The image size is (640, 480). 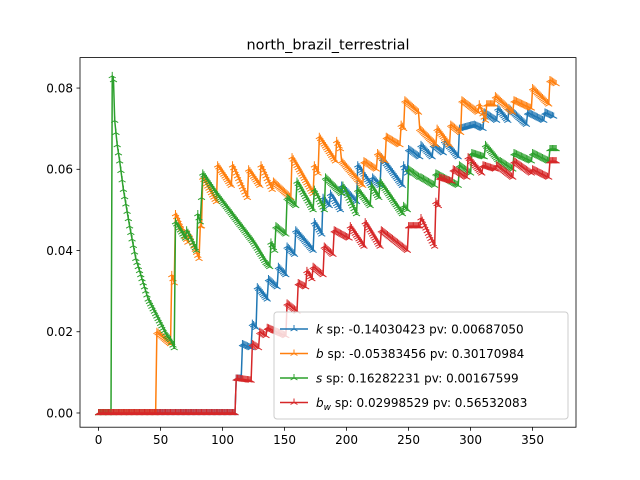 What do you see at coordinates (59, 251) in the screenshot?
I see `y-tick-label: 0.04` at bounding box center [59, 251].